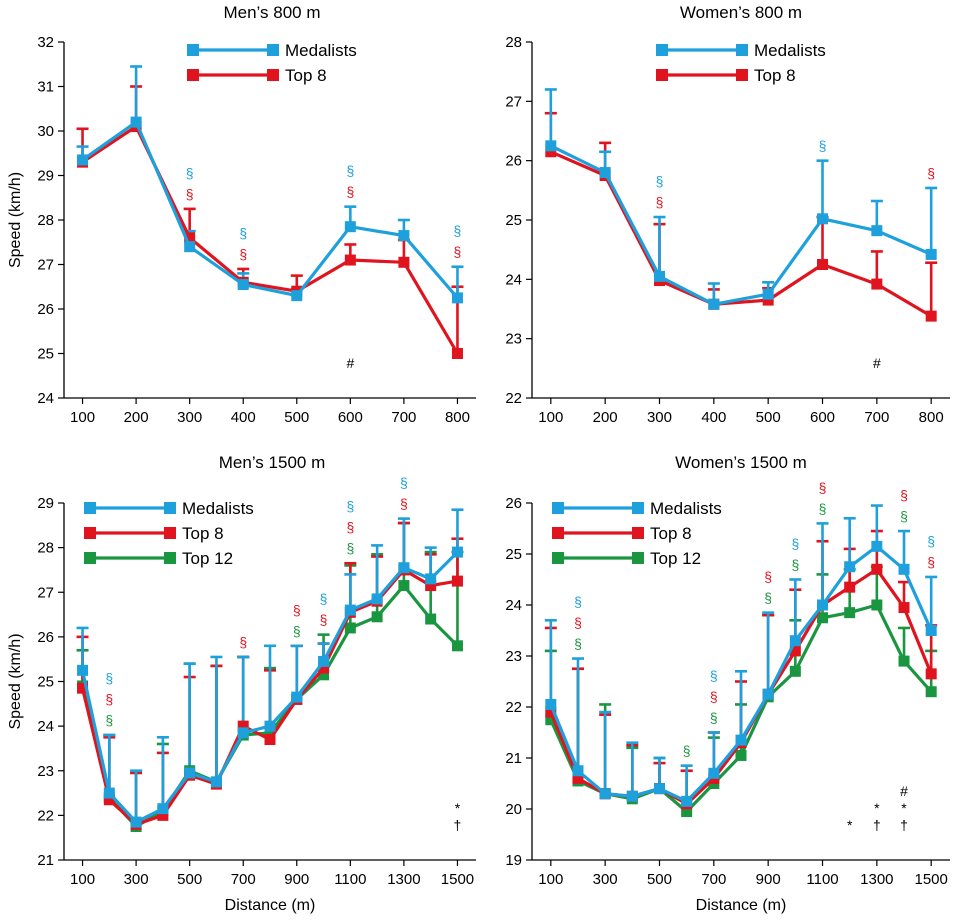 This screenshot has height=920, width=957. Describe the element at coordinates (45, 682) in the screenshot. I see `y-tick-label: 25` at that location.